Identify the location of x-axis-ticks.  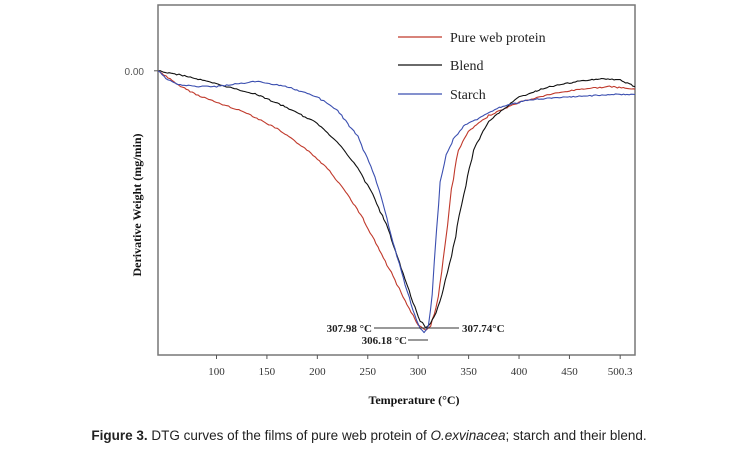
(418, 357).